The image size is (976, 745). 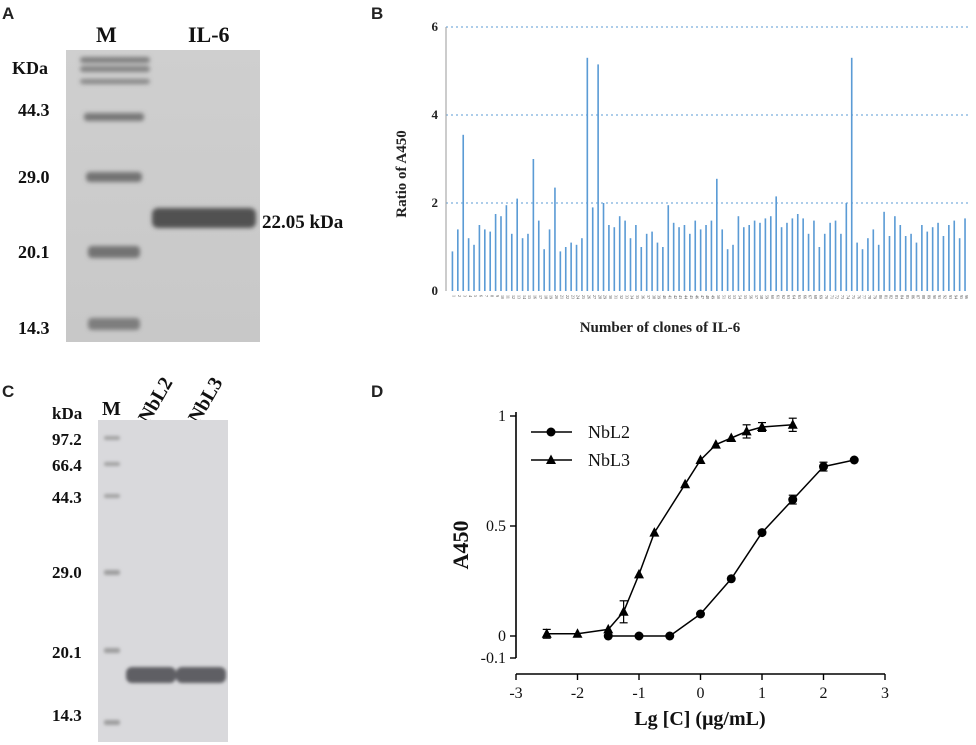 What do you see at coordinates (67, 439) in the screenshot?
I see `gel-c-marker-label: 97.2` at bounding box center [67, 439].